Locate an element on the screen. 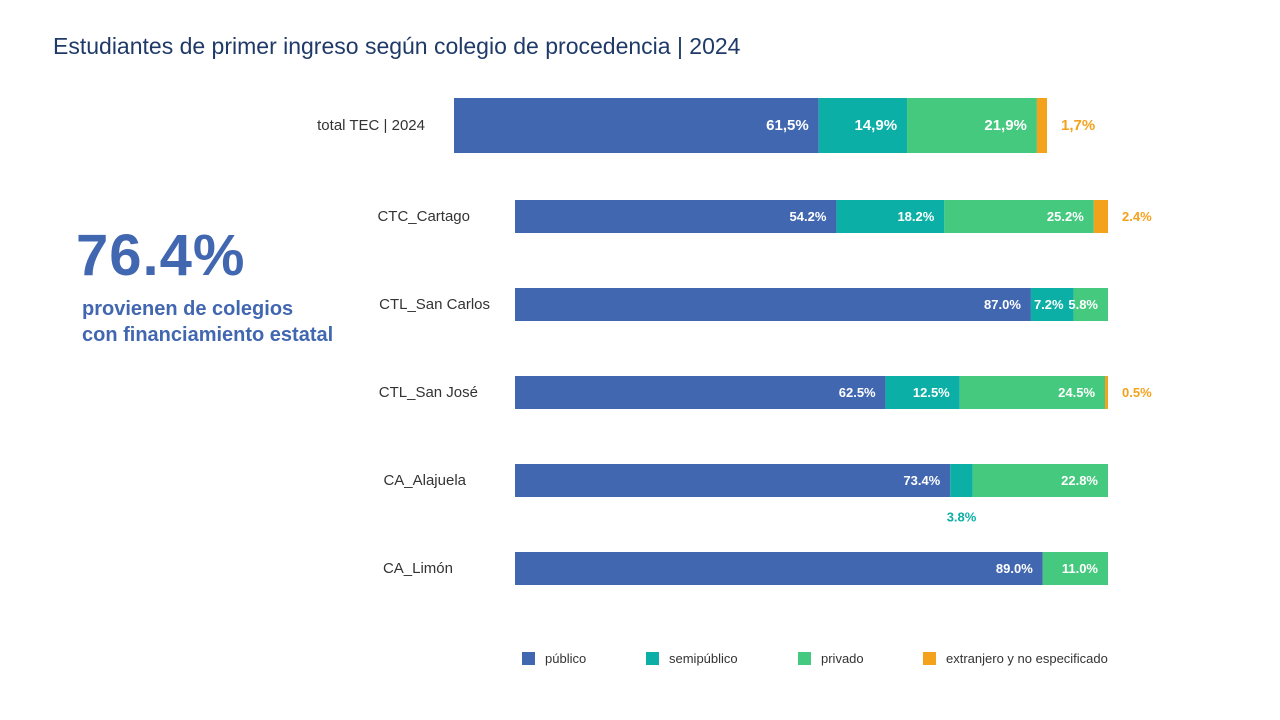  data-label-ca-limon-privado: 11.0% is located at coordinates (1080, 568).